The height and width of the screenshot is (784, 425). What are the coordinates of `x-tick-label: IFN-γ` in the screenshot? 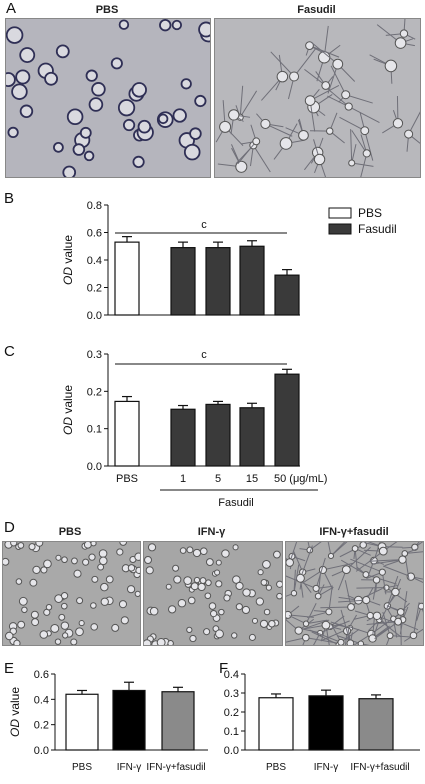 It's located at (129, 767).